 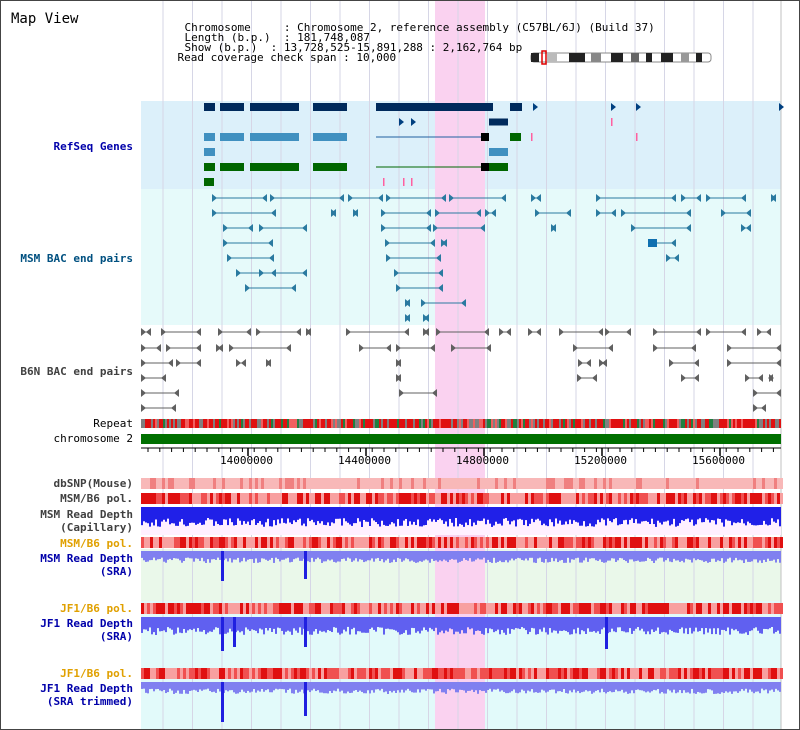 What do you see at coordinates (76, 371) in the screenshot?
I see `track-label-b6n-bac: B6N BAC end pairs` at bounding box center [76, 371].